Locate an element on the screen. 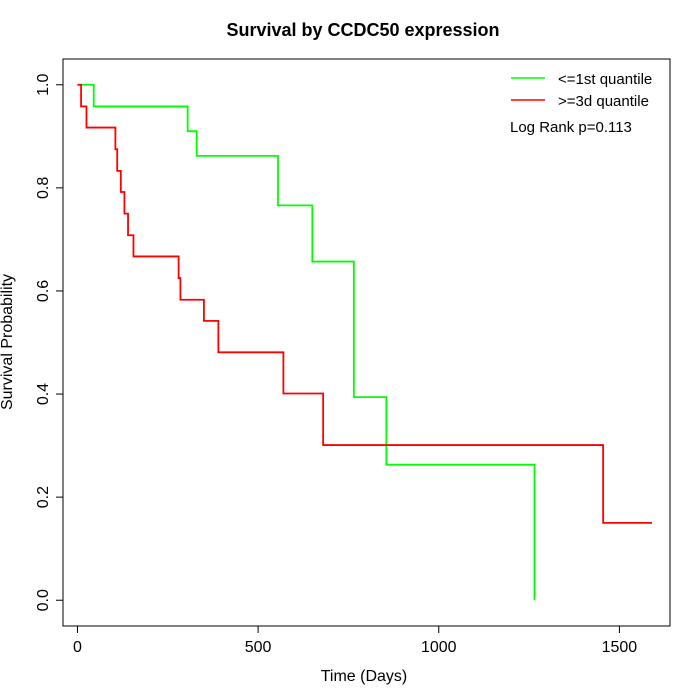 This screenshot has width=700, height=700. x-axis: 0 500 1000 1500 is located at coordinates (355, 640).